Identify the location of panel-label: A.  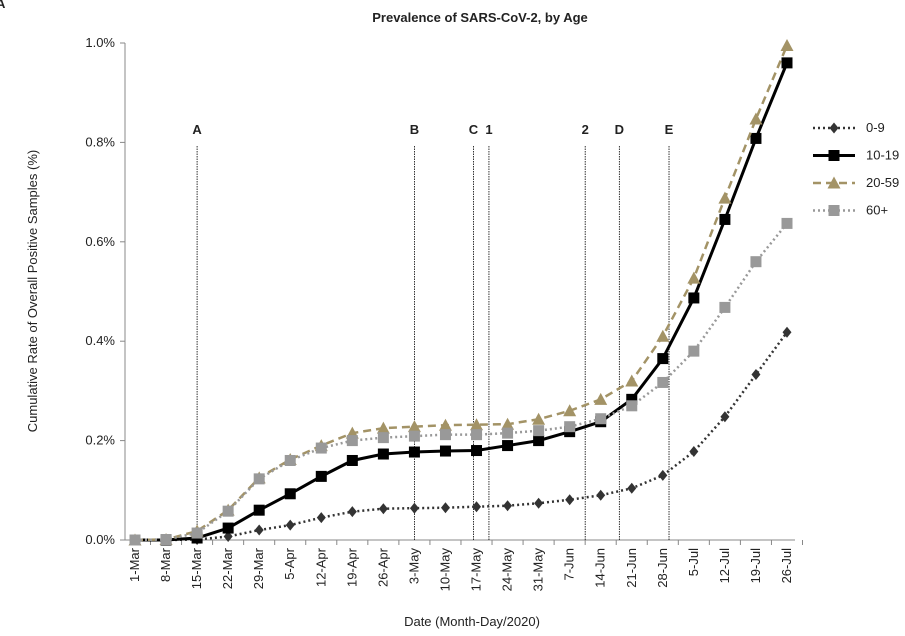
(3, 5).